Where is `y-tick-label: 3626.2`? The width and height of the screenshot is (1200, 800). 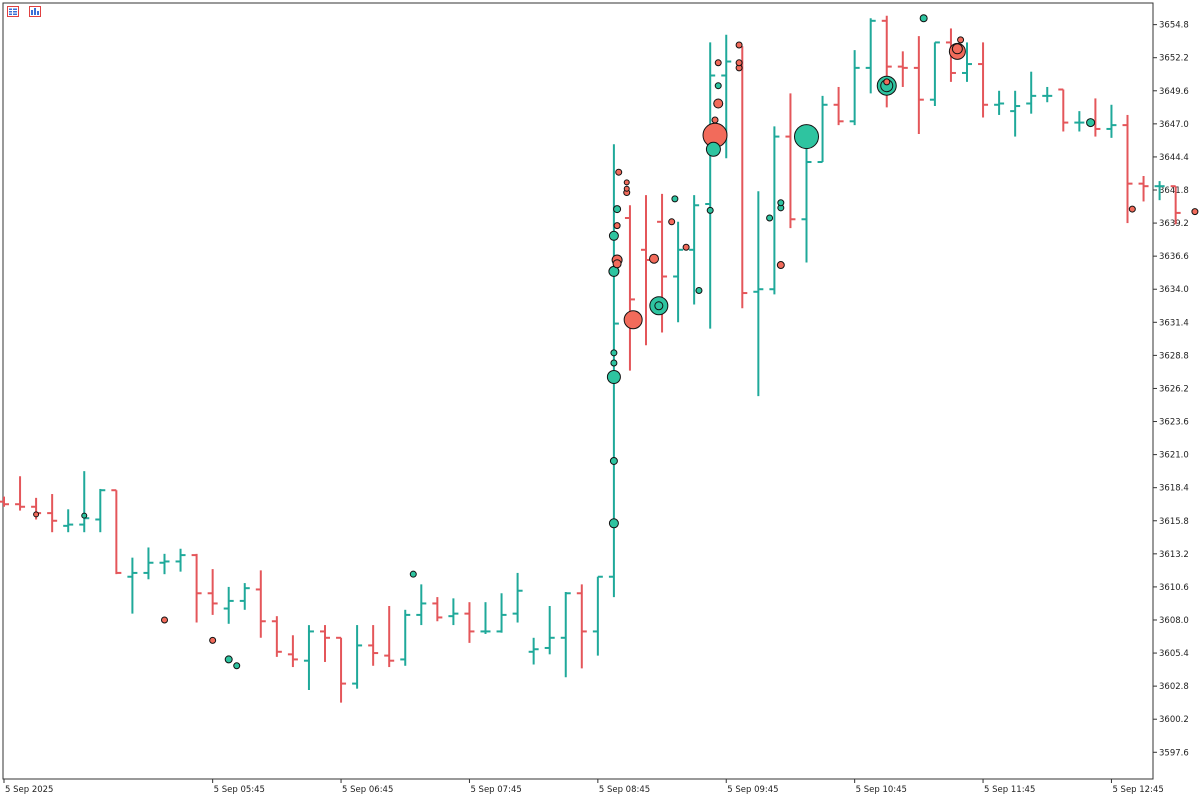 y-tick-label: 3626.2 is located at coordinates (1174, 389).